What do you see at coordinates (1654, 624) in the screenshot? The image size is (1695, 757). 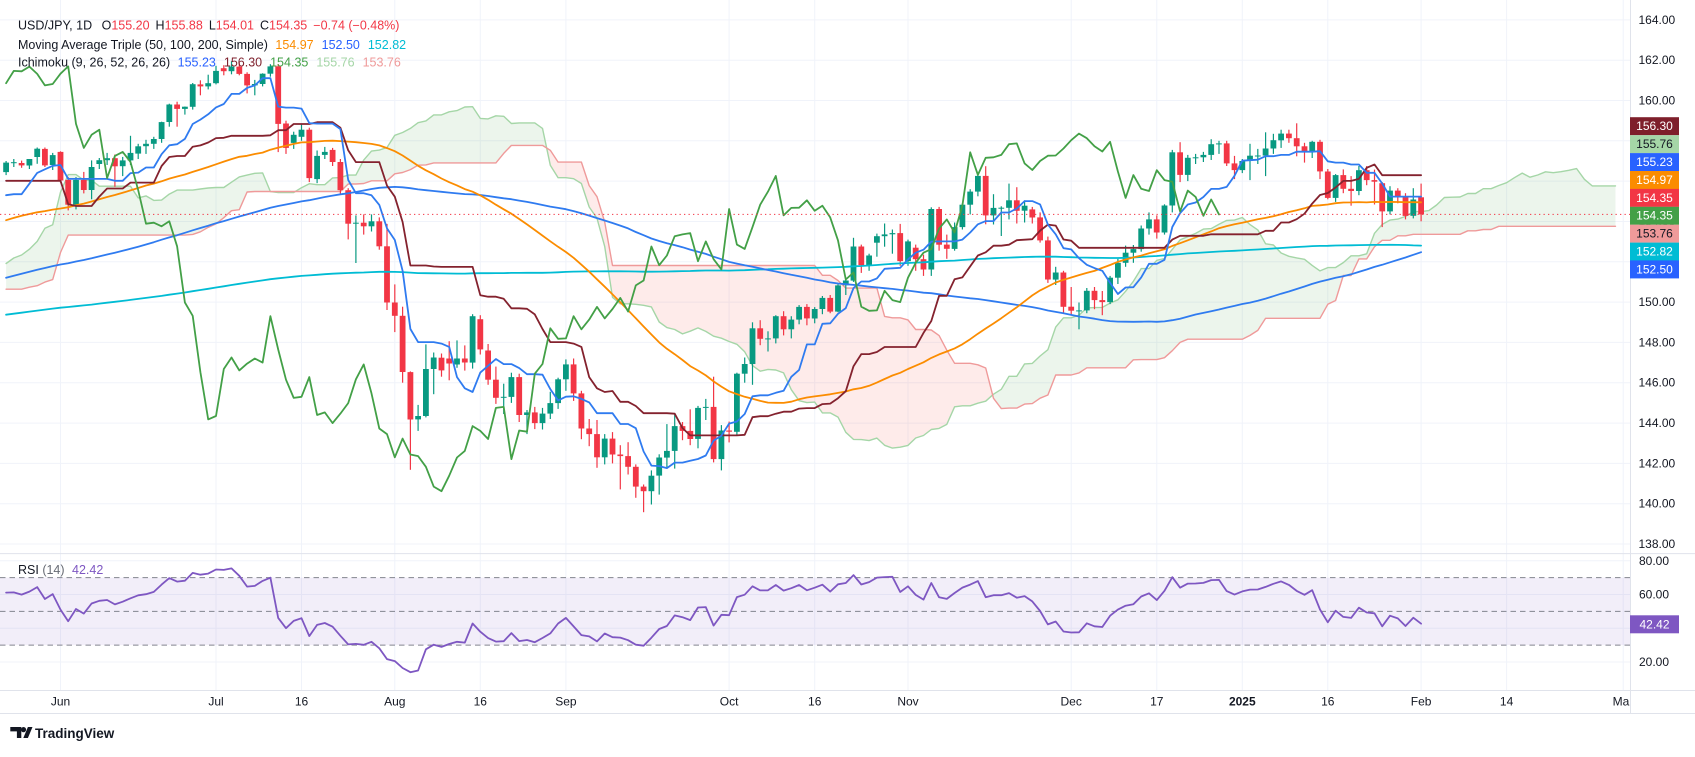 I see `svg-text: 42.42` at bounding box center [1654, 624].